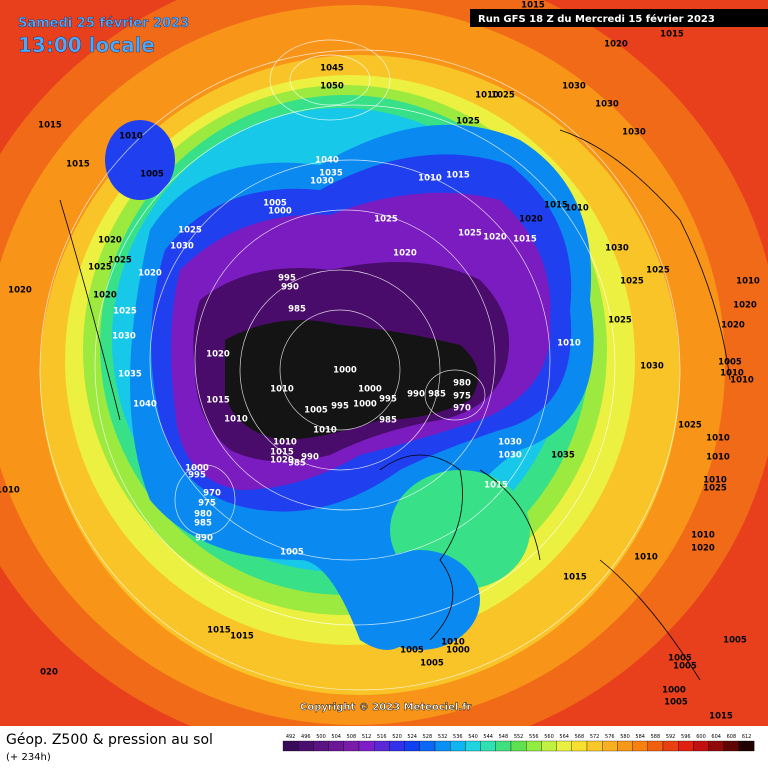  What do you see at coordinates (140, 160) in the screenshot?
I see `low-blue` at bounding box center [140, 160].